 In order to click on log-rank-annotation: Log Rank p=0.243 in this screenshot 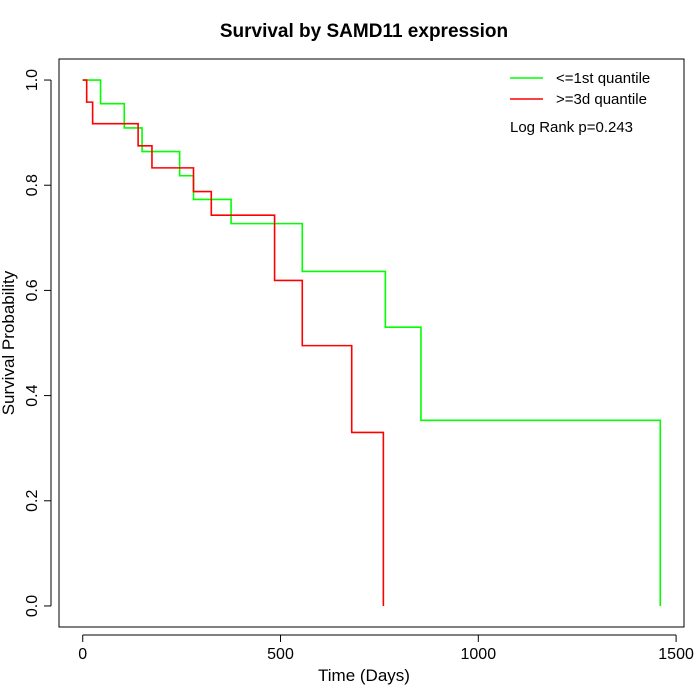, I will do `click(571, 127)`.